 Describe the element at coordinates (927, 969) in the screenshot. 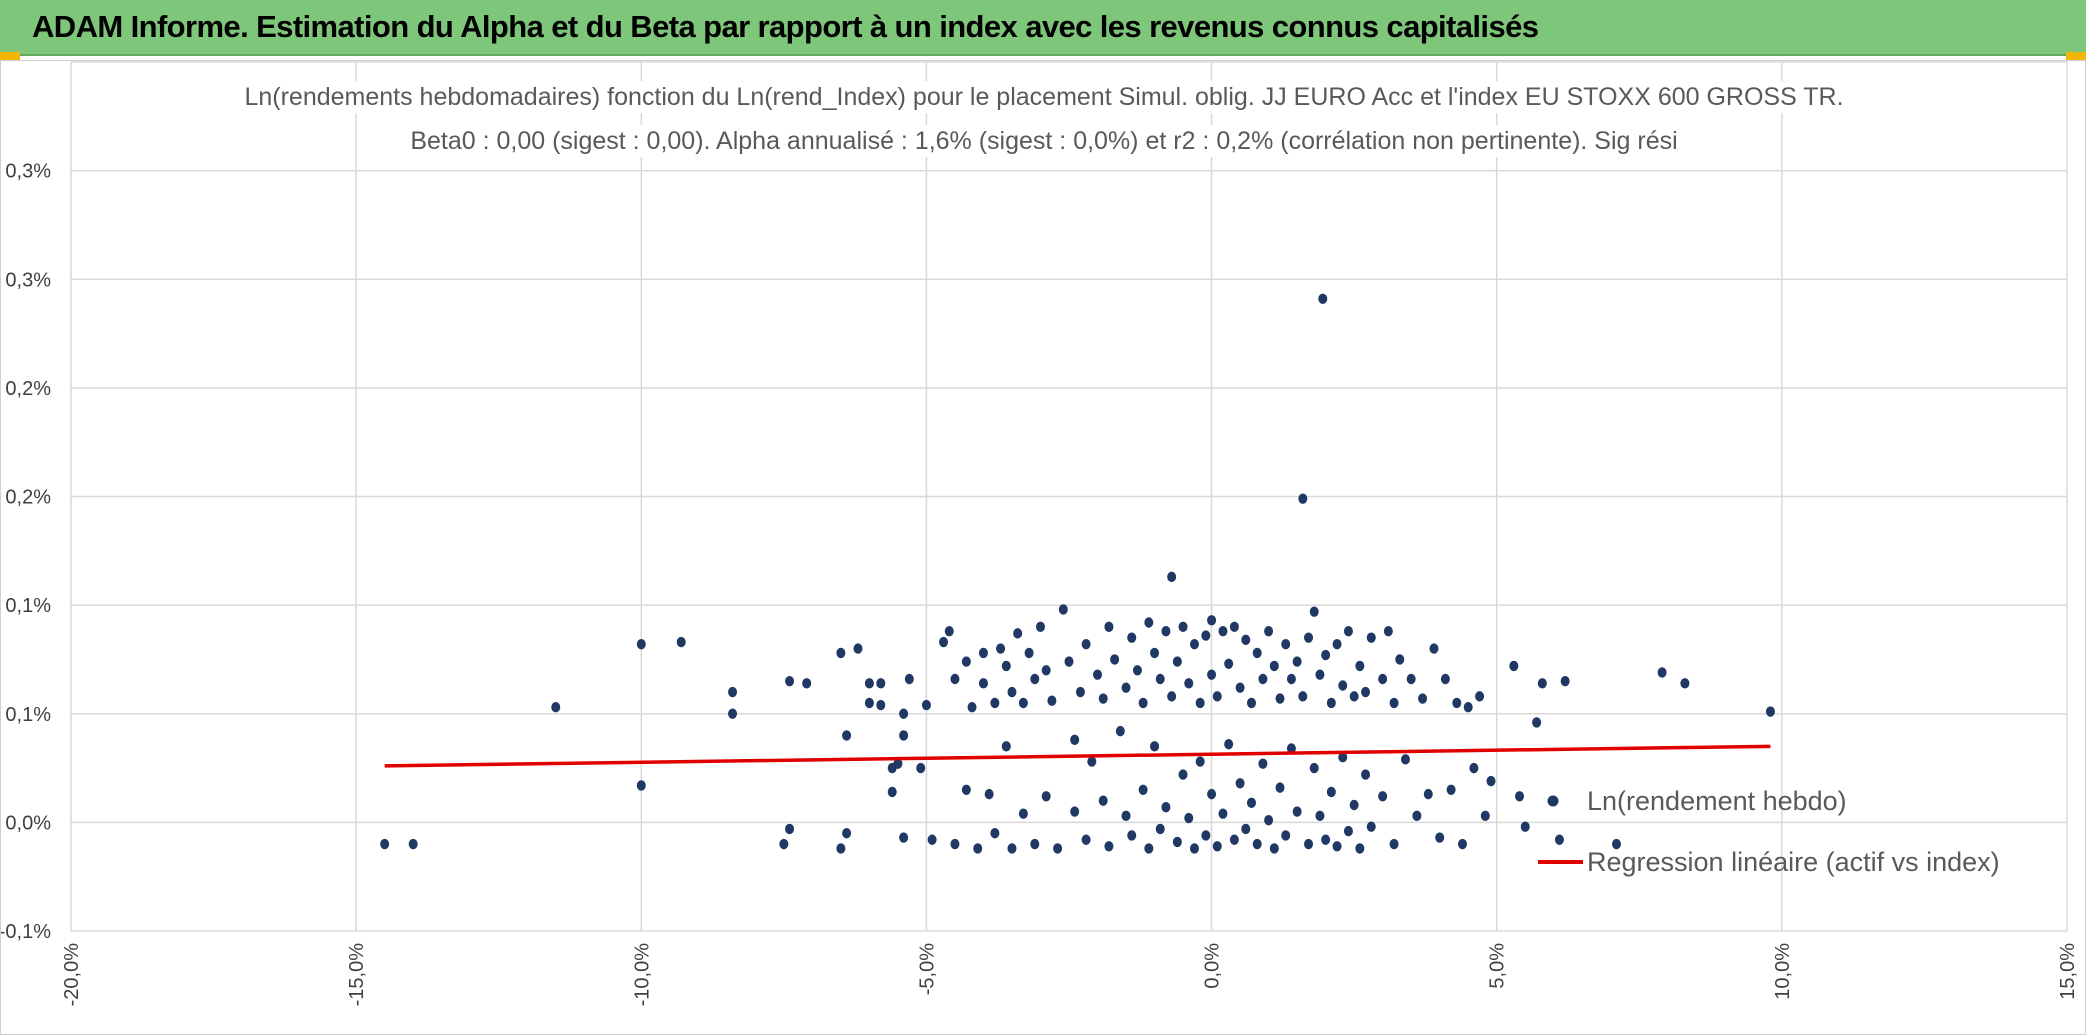

I see `x-tick-label: -5,0%` at that location.